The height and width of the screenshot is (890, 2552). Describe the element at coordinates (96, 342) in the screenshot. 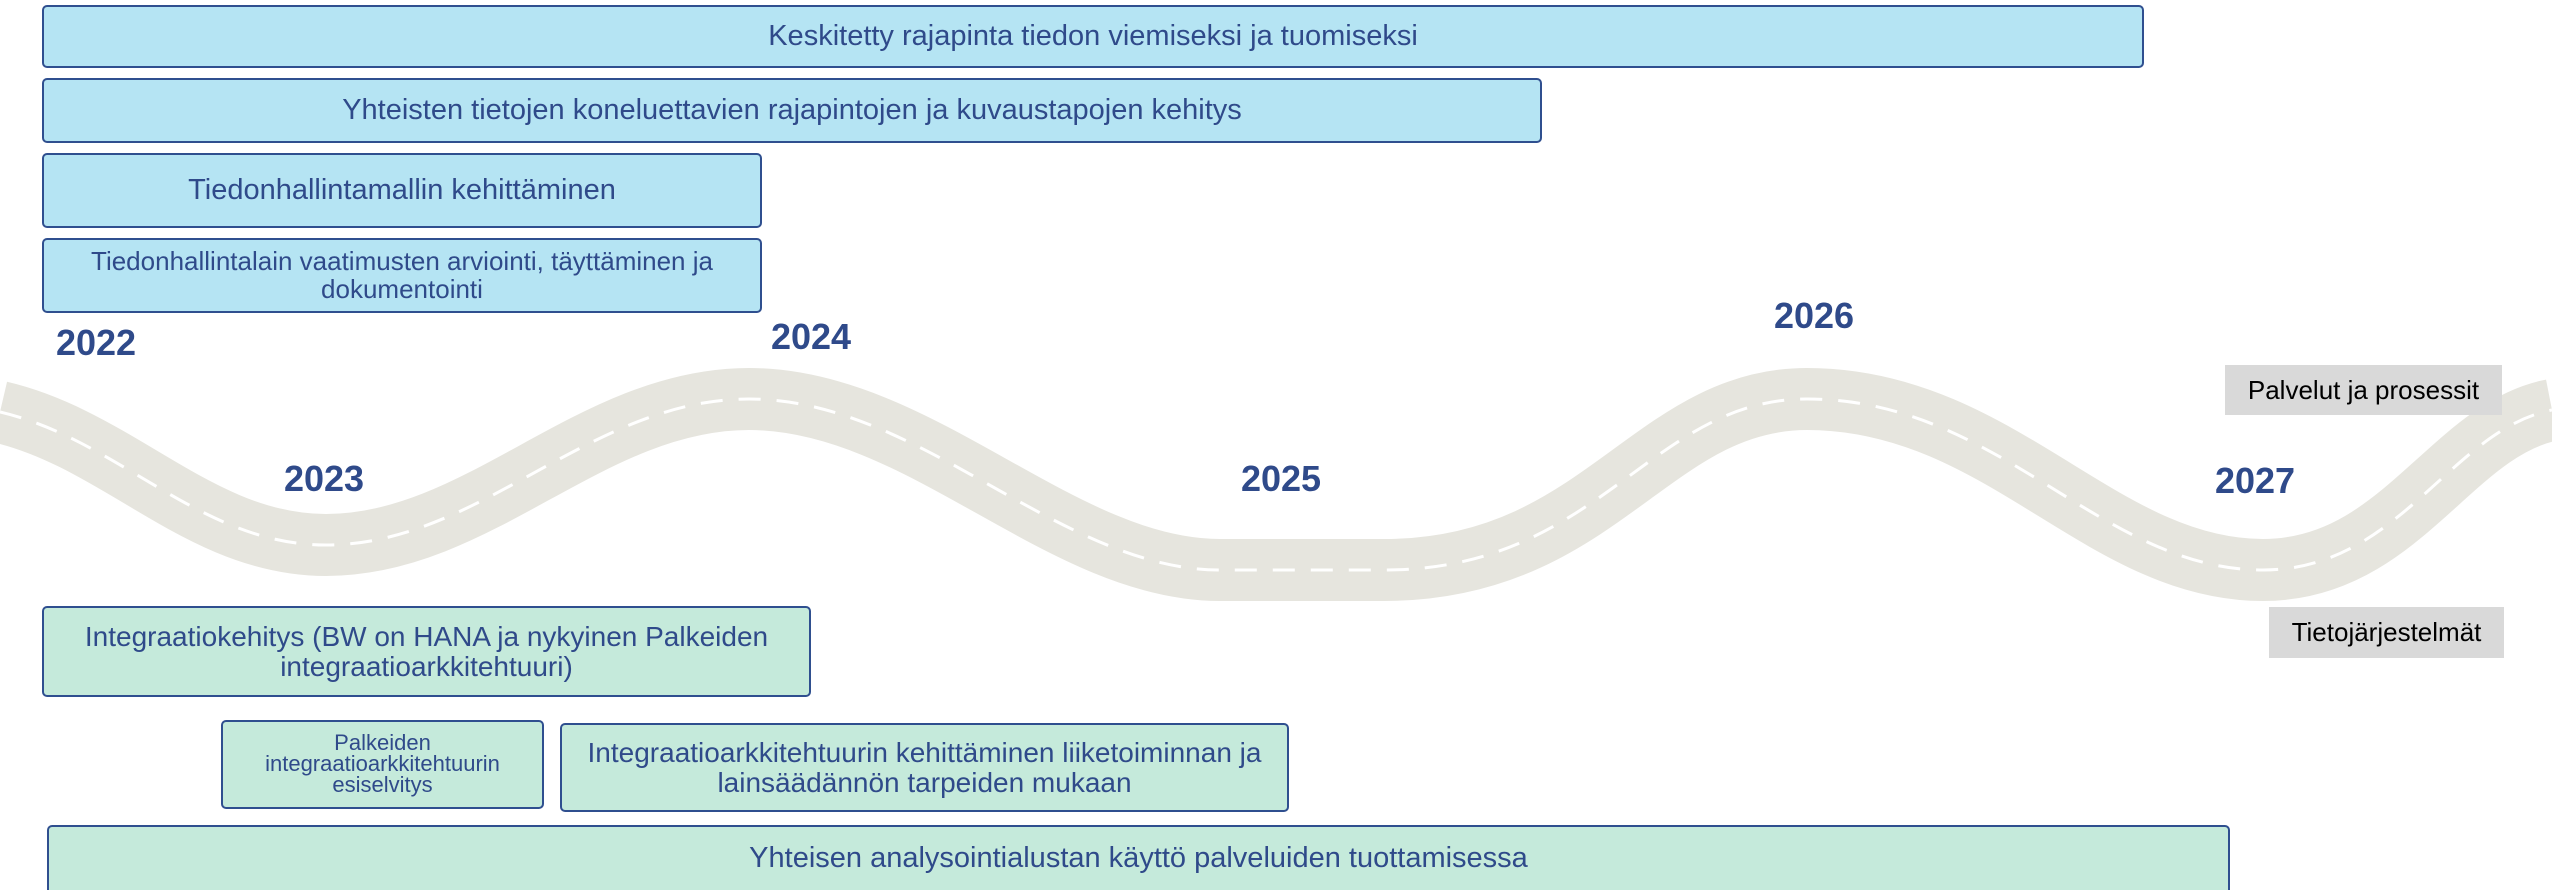

I see `year-label: 2022` at that location.